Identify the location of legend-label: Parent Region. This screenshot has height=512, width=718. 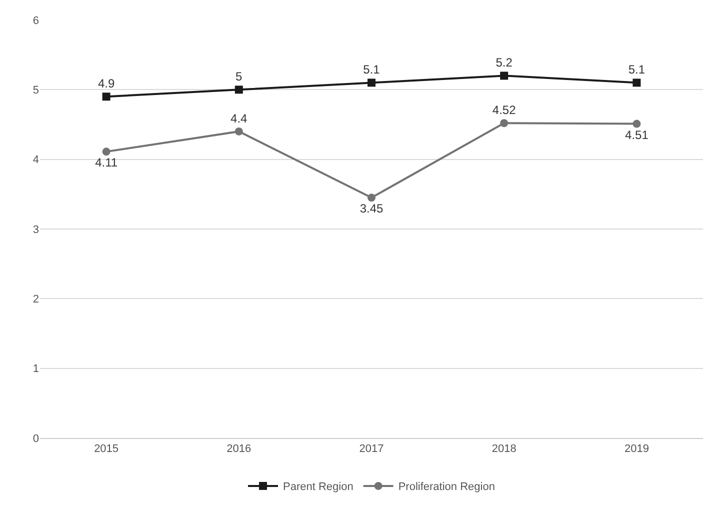
(318, 487).